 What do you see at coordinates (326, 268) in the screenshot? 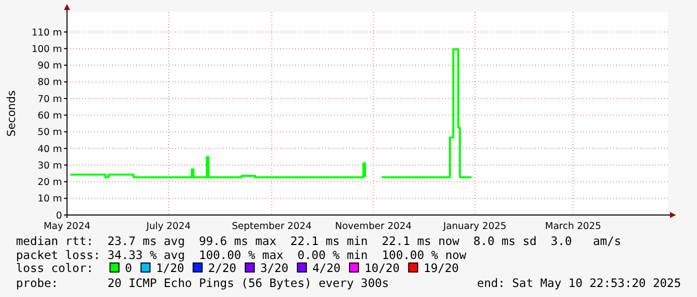
I see `text: 4/20` at bounding box center [326, 268].